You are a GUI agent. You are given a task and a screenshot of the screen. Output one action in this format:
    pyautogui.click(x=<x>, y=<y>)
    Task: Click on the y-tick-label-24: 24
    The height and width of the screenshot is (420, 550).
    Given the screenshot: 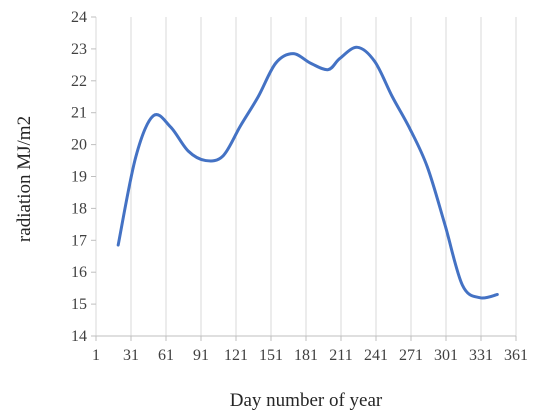 What is the action you would take?
    pyautogui.click(x=79, y=17)
    